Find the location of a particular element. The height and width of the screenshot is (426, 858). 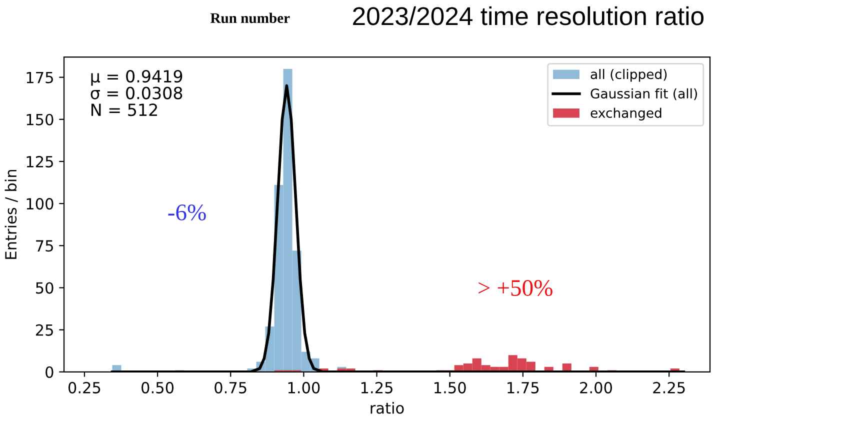

x-tick-label: 2.25 is located at coordinates (669, 388).